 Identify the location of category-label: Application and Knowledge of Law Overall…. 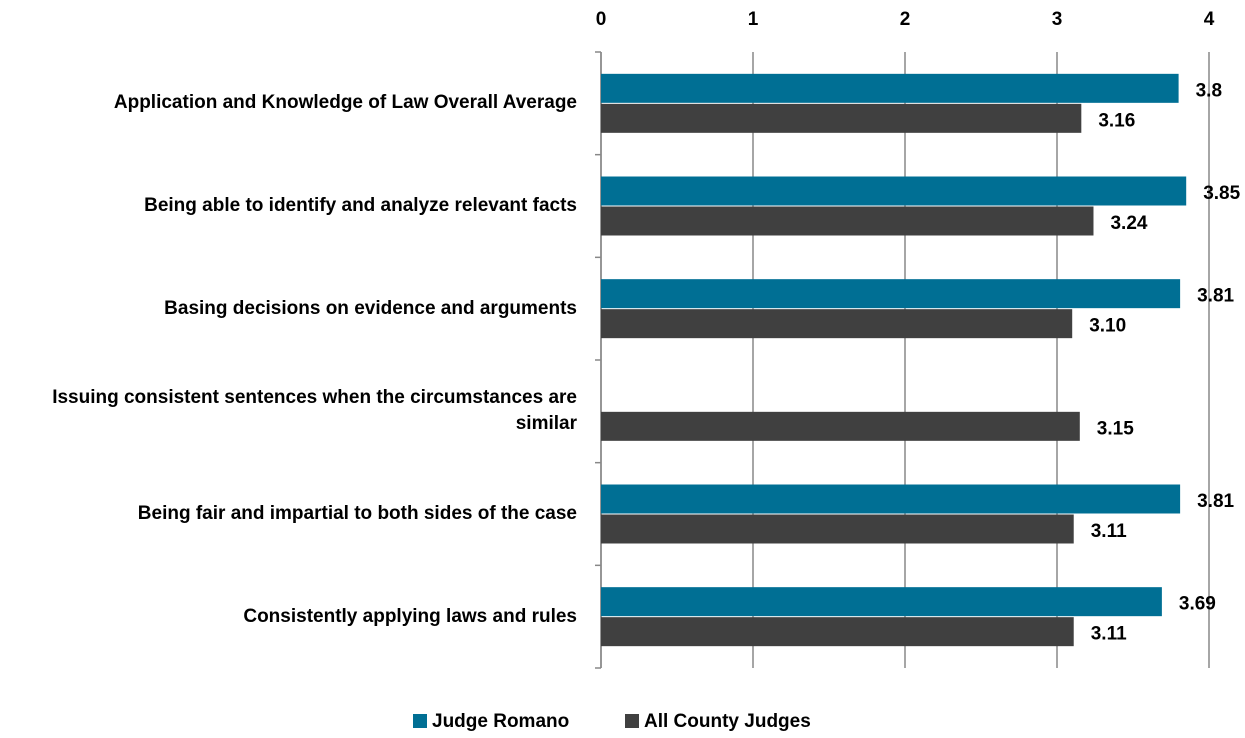
(345, 103).